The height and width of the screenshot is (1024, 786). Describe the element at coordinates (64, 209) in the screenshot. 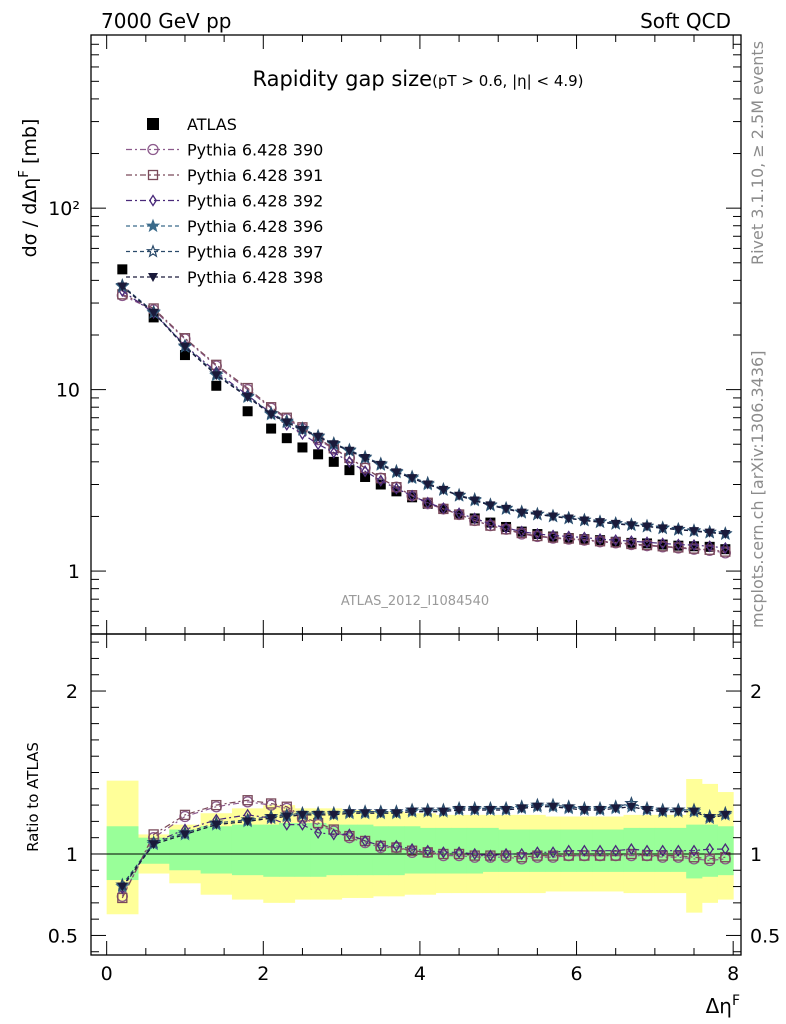

I see `y-tick-label: 10²` at that location.